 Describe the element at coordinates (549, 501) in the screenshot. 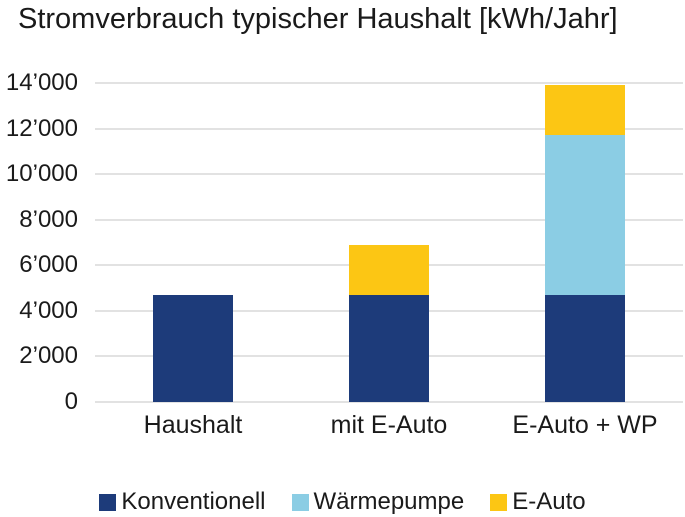

I see `legend-label: E-Auto` at that location.